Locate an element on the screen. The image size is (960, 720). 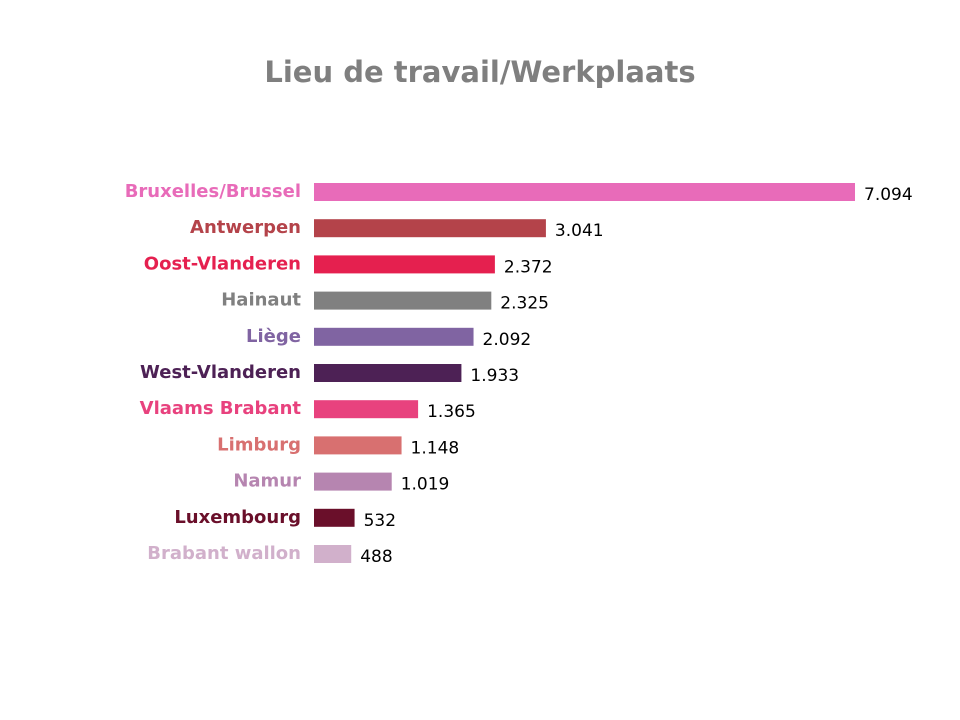
category-label-antwerpen: Antwerpen is located at coordinates (245, 227).